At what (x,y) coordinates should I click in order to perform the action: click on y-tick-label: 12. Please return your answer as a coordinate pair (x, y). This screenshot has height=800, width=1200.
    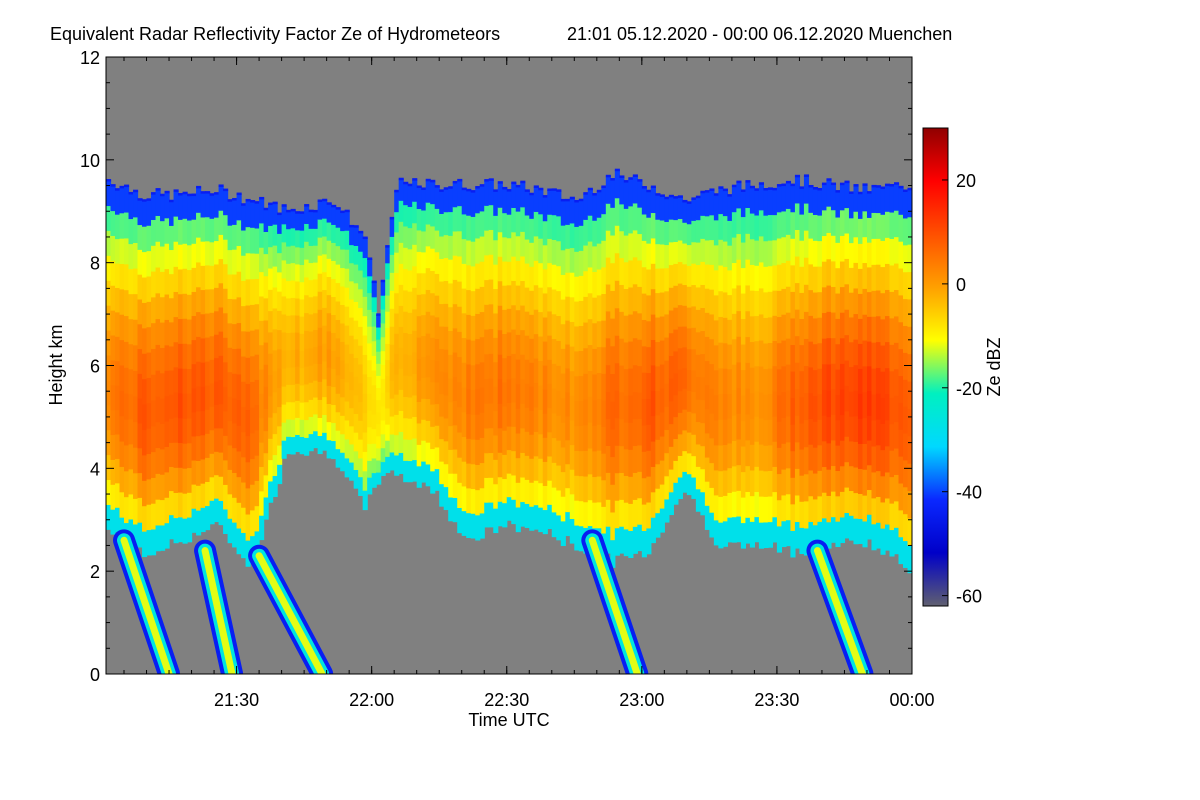
    Looking at the image, I should click on (90, 58).